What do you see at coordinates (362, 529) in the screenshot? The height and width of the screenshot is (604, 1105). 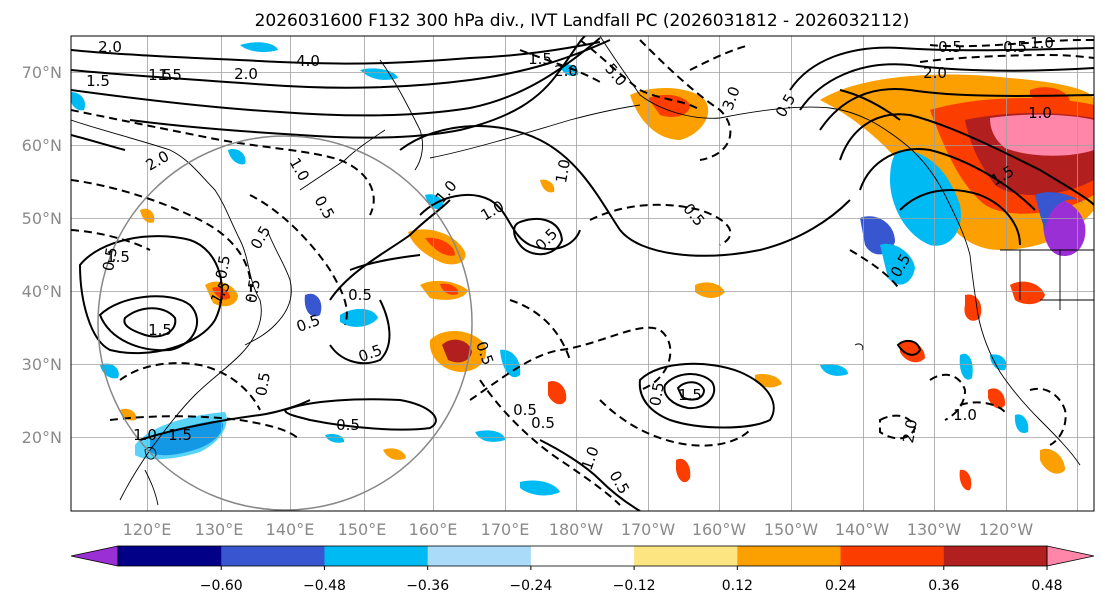 I see `lon-label: 150°E` at bounding box center [362, 529].